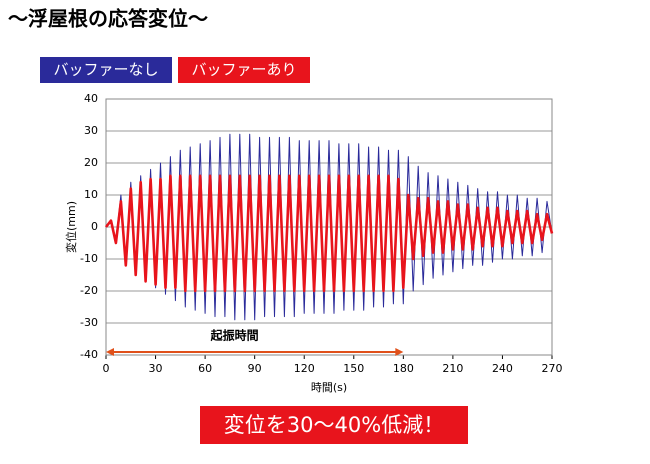  I want to click on x-axis-label: 時間(s), so click(329, 387).